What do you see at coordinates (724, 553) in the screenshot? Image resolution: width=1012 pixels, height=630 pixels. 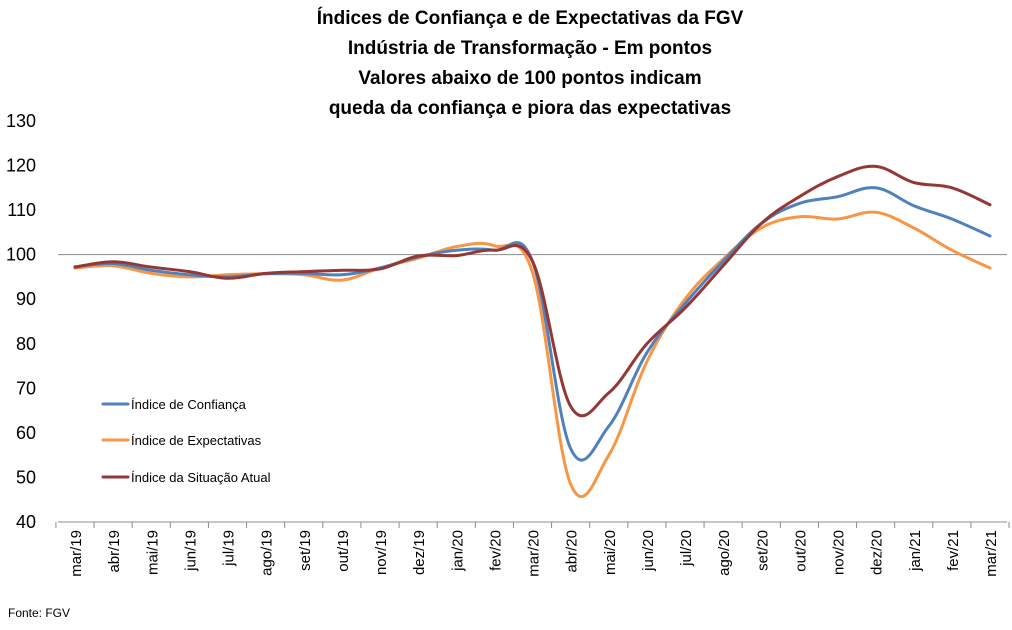 I see `x-tick-label: ago/20` at bounding box center [724, 553].